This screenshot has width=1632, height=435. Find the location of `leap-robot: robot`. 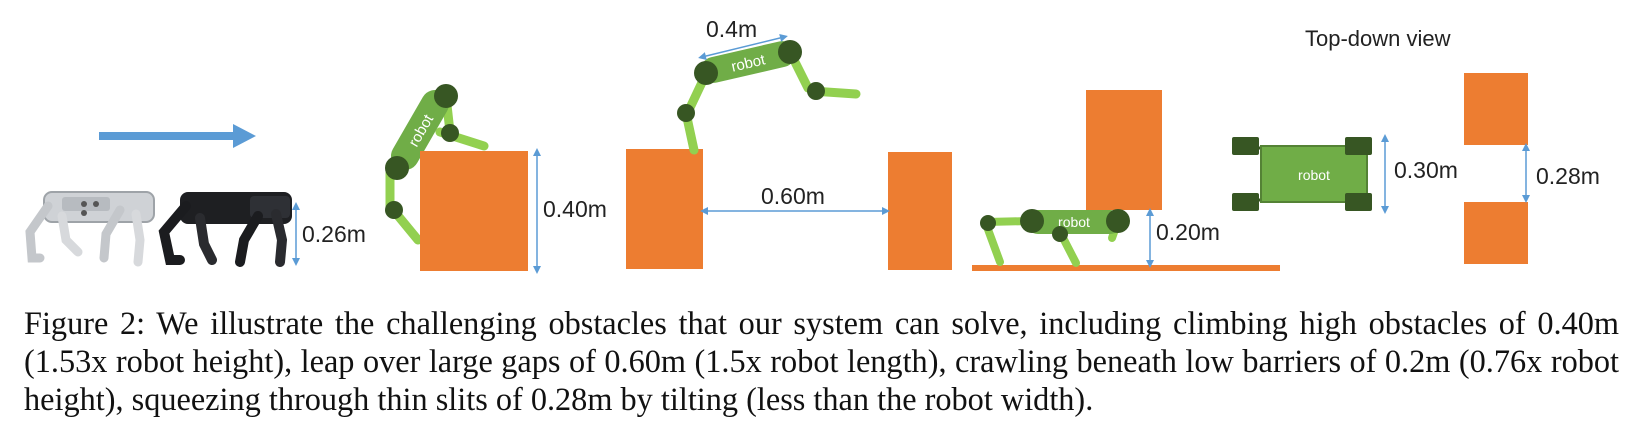

leap-robot: robot is located at coordinates (769, 97).